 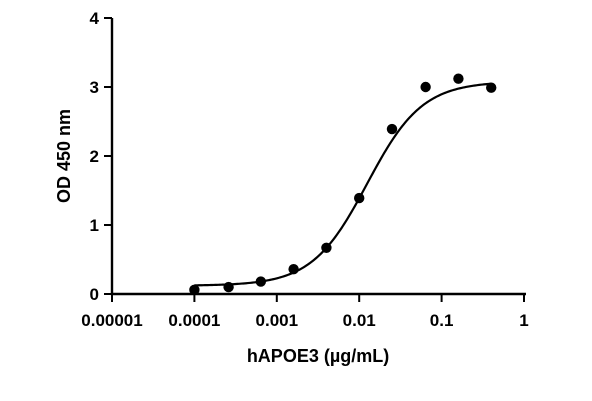 What do you see at coordinates (101, 156) in the screenshot?
I see `y-ticks: 0 1 2 3 4` at bounding box center [101, 156].